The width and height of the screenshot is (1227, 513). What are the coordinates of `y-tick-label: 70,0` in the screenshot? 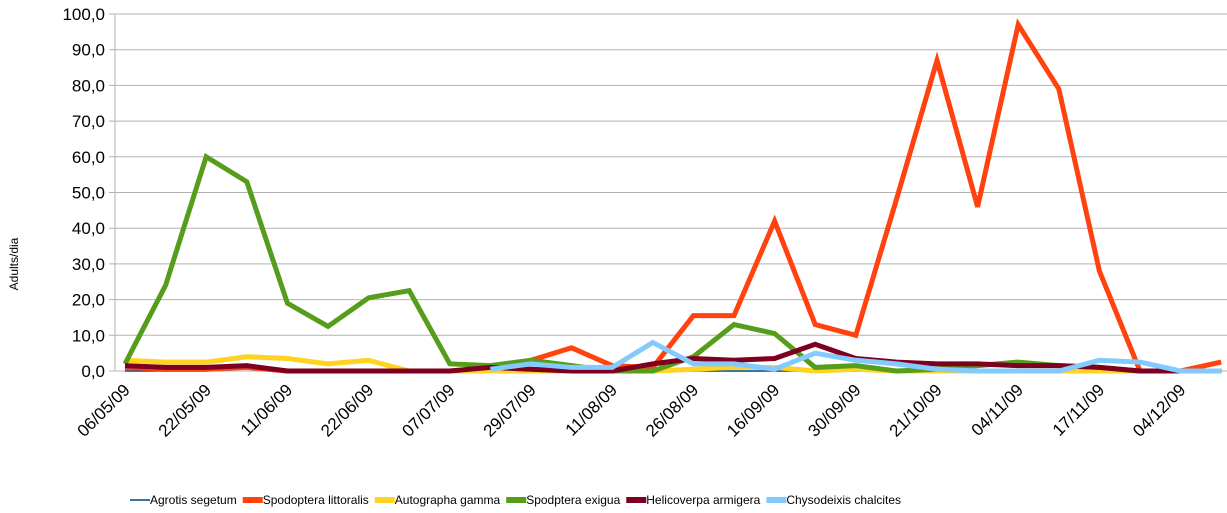 It's located at (88, 121).